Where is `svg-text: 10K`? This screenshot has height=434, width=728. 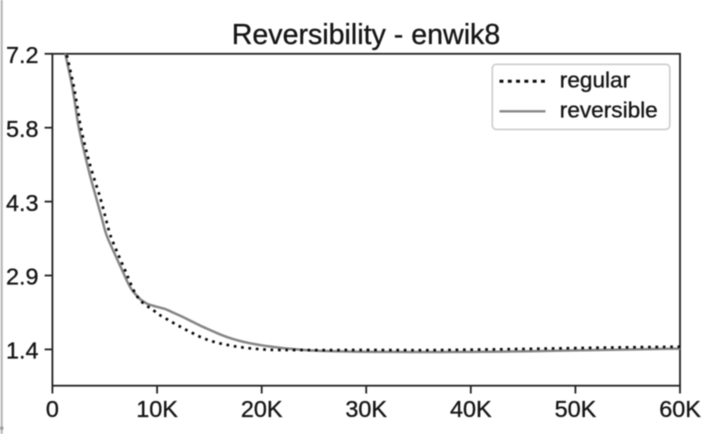 svg-text: 10K is located at coordinates (157, 409).